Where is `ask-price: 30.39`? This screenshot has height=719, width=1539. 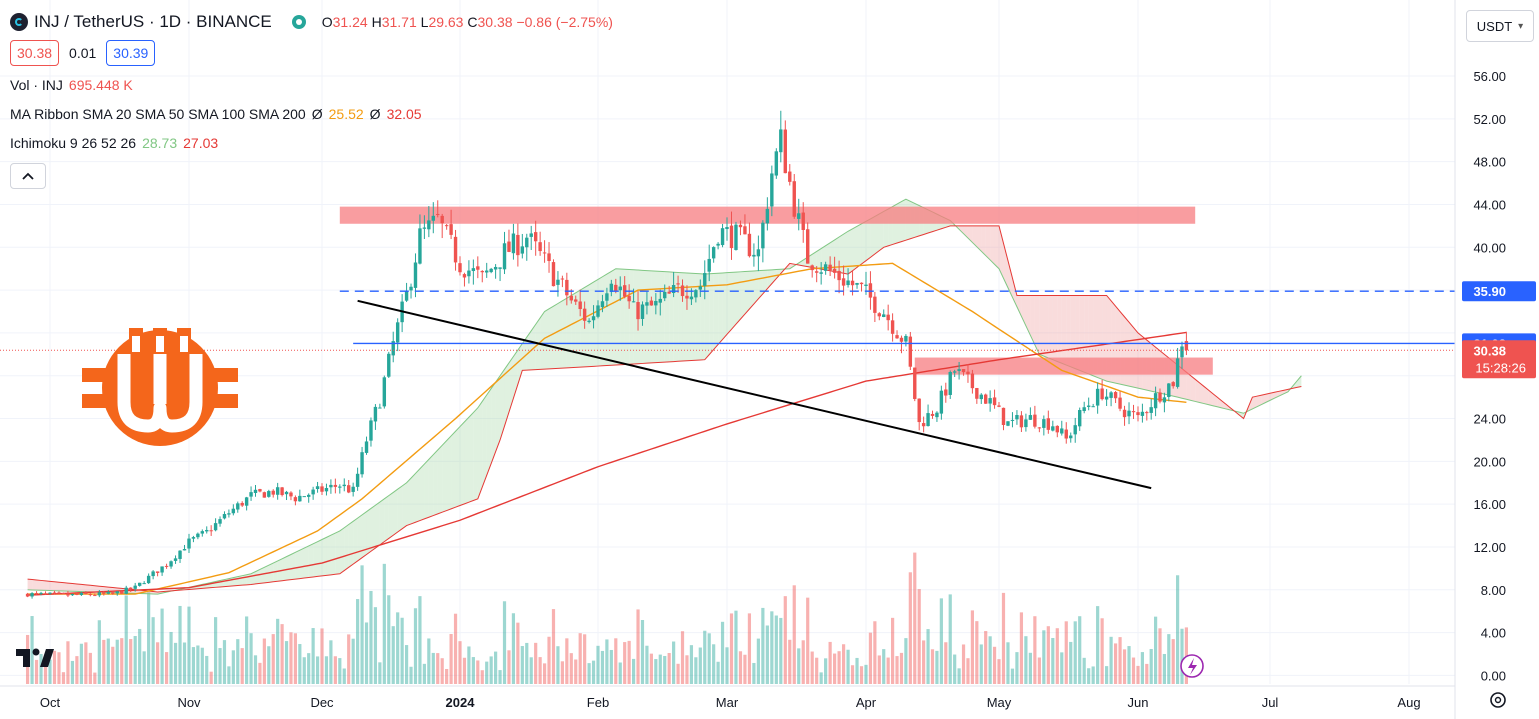 ask-price: 30.39 is located at coordinates (131, 53).